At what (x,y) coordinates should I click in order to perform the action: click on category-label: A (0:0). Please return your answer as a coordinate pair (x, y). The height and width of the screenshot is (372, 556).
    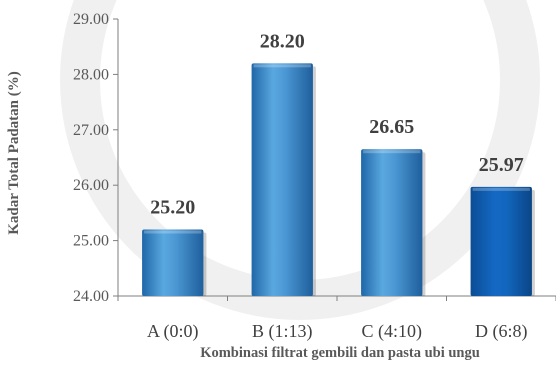
    Looking at the image, I should click on (173, 331).